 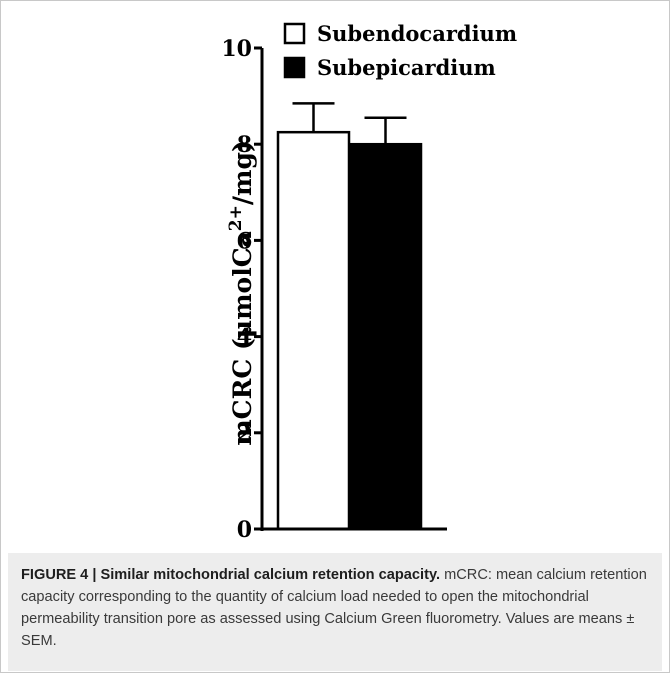 I want to click on y-tick-label-4: 4, so click(x=244, y=338).